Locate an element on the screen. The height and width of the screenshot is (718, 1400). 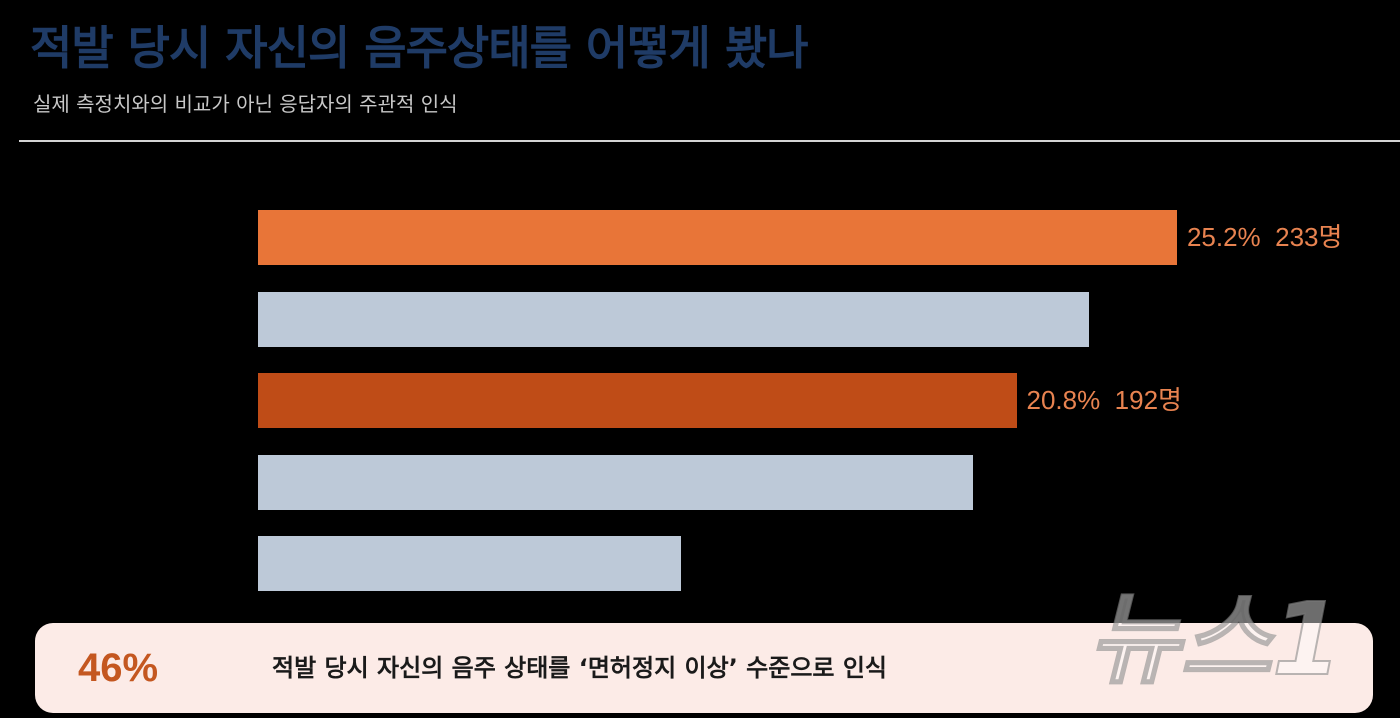
callout-percentage: 46% is located at coordinates (118, 668).